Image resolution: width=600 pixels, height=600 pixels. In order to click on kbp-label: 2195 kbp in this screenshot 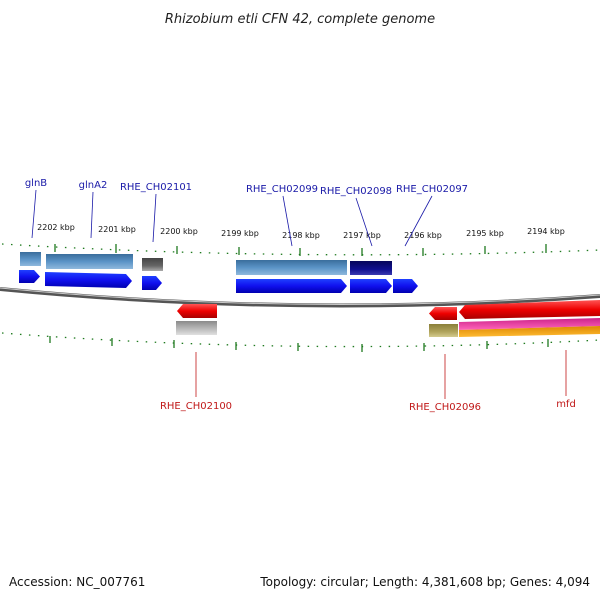, I will do `click(485, 233)`.